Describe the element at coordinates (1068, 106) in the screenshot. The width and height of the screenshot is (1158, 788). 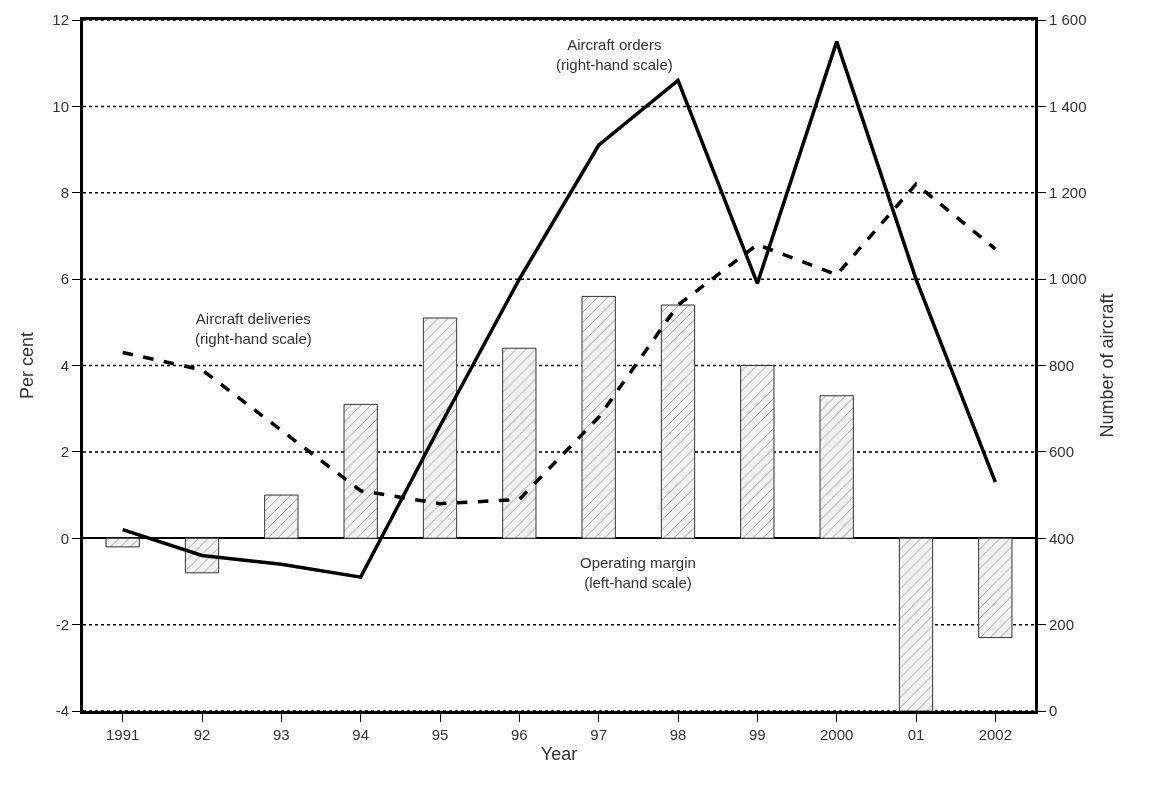
I see `y2-tick-label: 1 400` at that location.